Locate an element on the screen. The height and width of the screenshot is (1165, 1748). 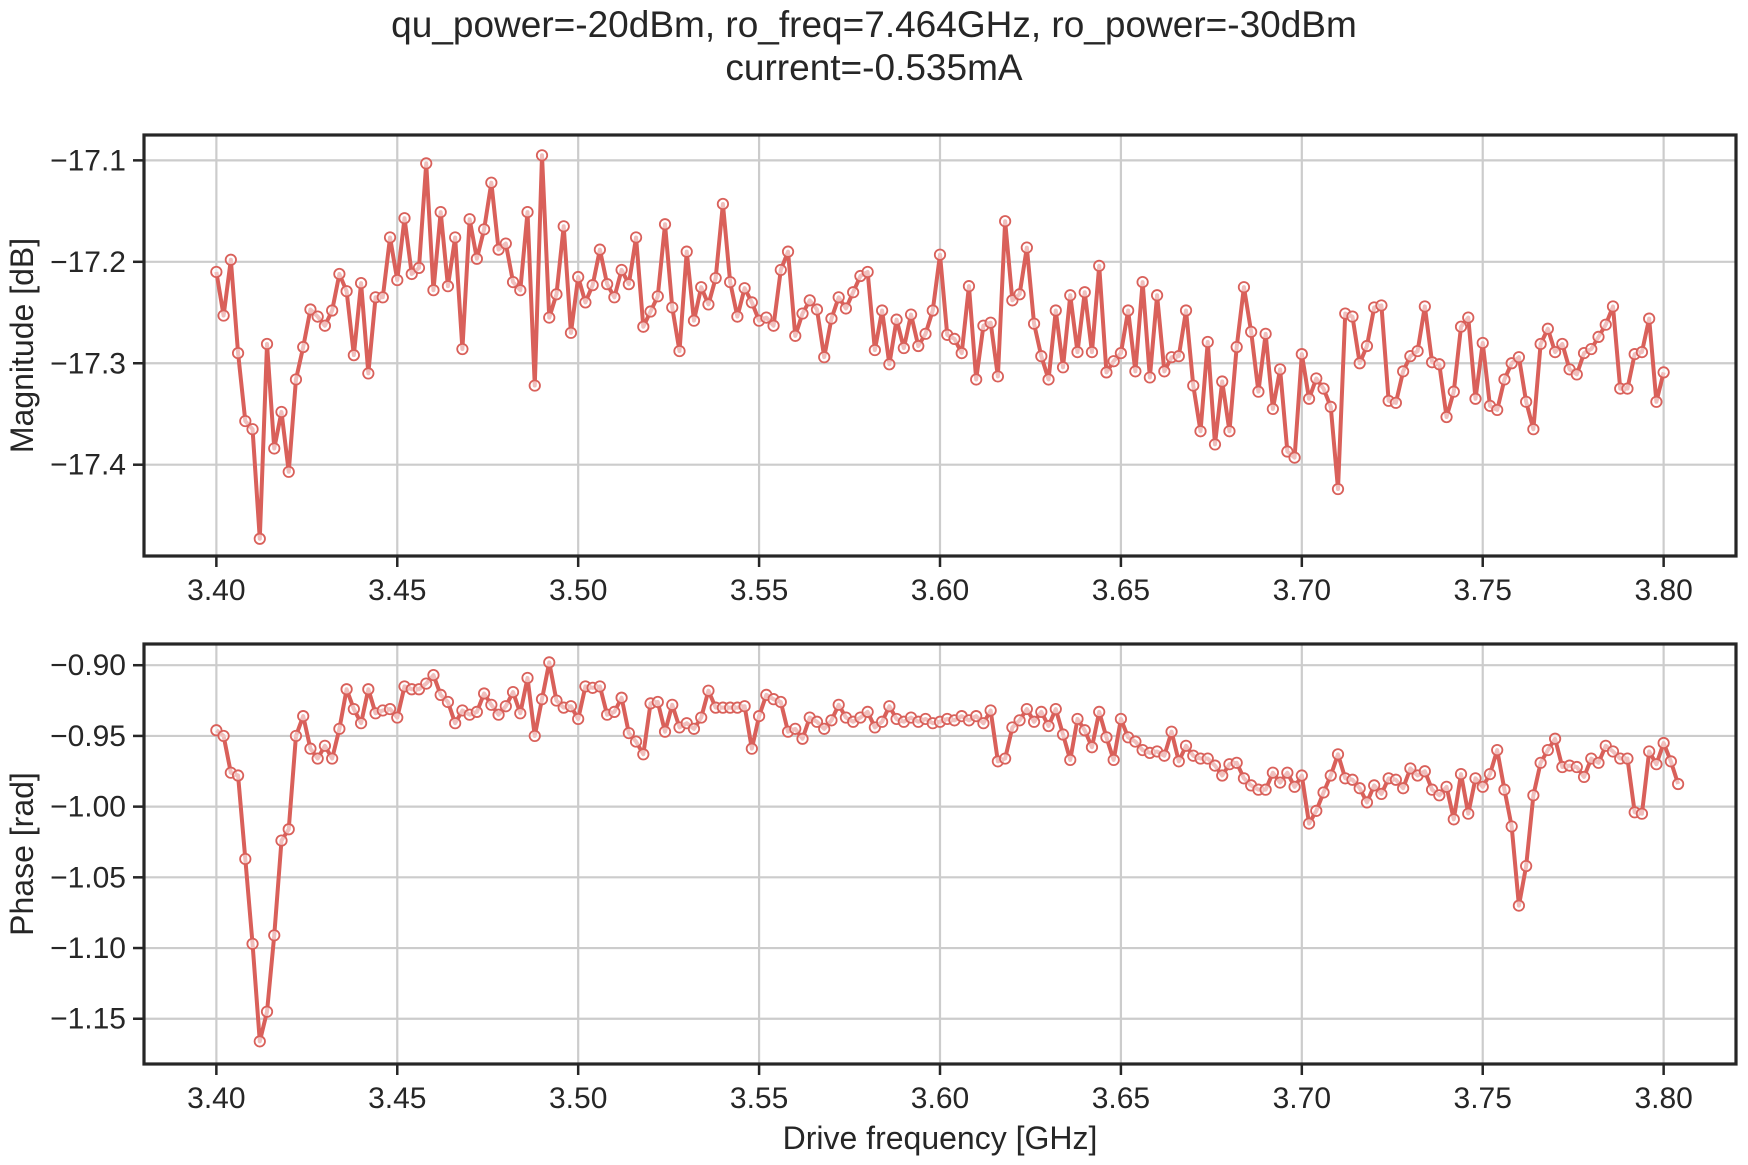
phase-xtick-label: 3.70 is located at coordinates (1302, 1098).